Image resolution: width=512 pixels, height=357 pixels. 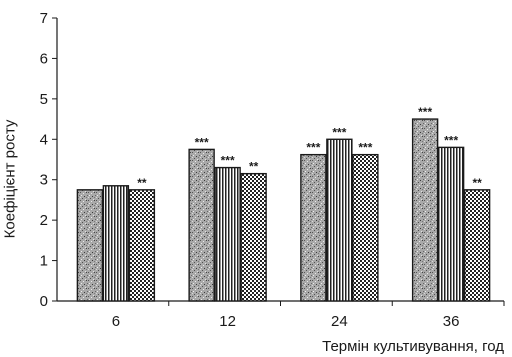 What do you see at coordinates (44, 301) in the screenshot?
I see `y-tick-label: 0` at bounding box center [44, 301].